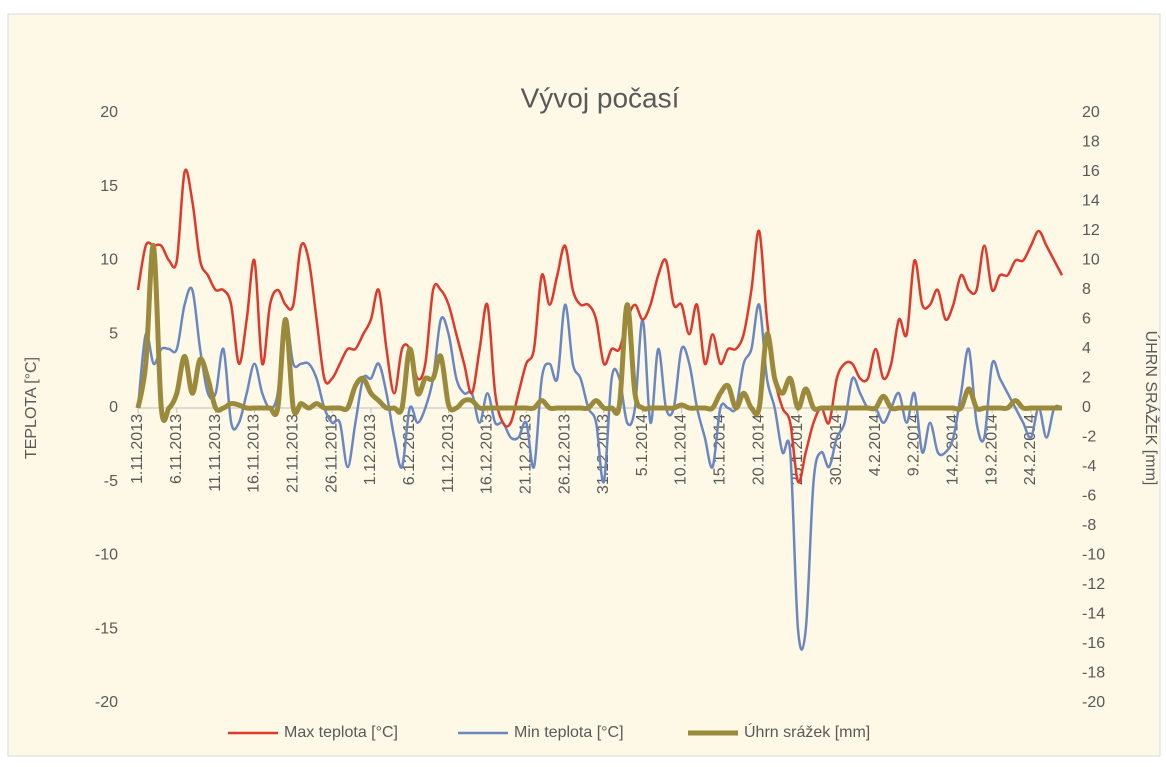 The height and width of the screenshot is (767, 1166). What do you see at coordinates (409, 449) in the screenshot?
I see `x-tick-label: 6.12.2013` at bounding box center [409, 449].